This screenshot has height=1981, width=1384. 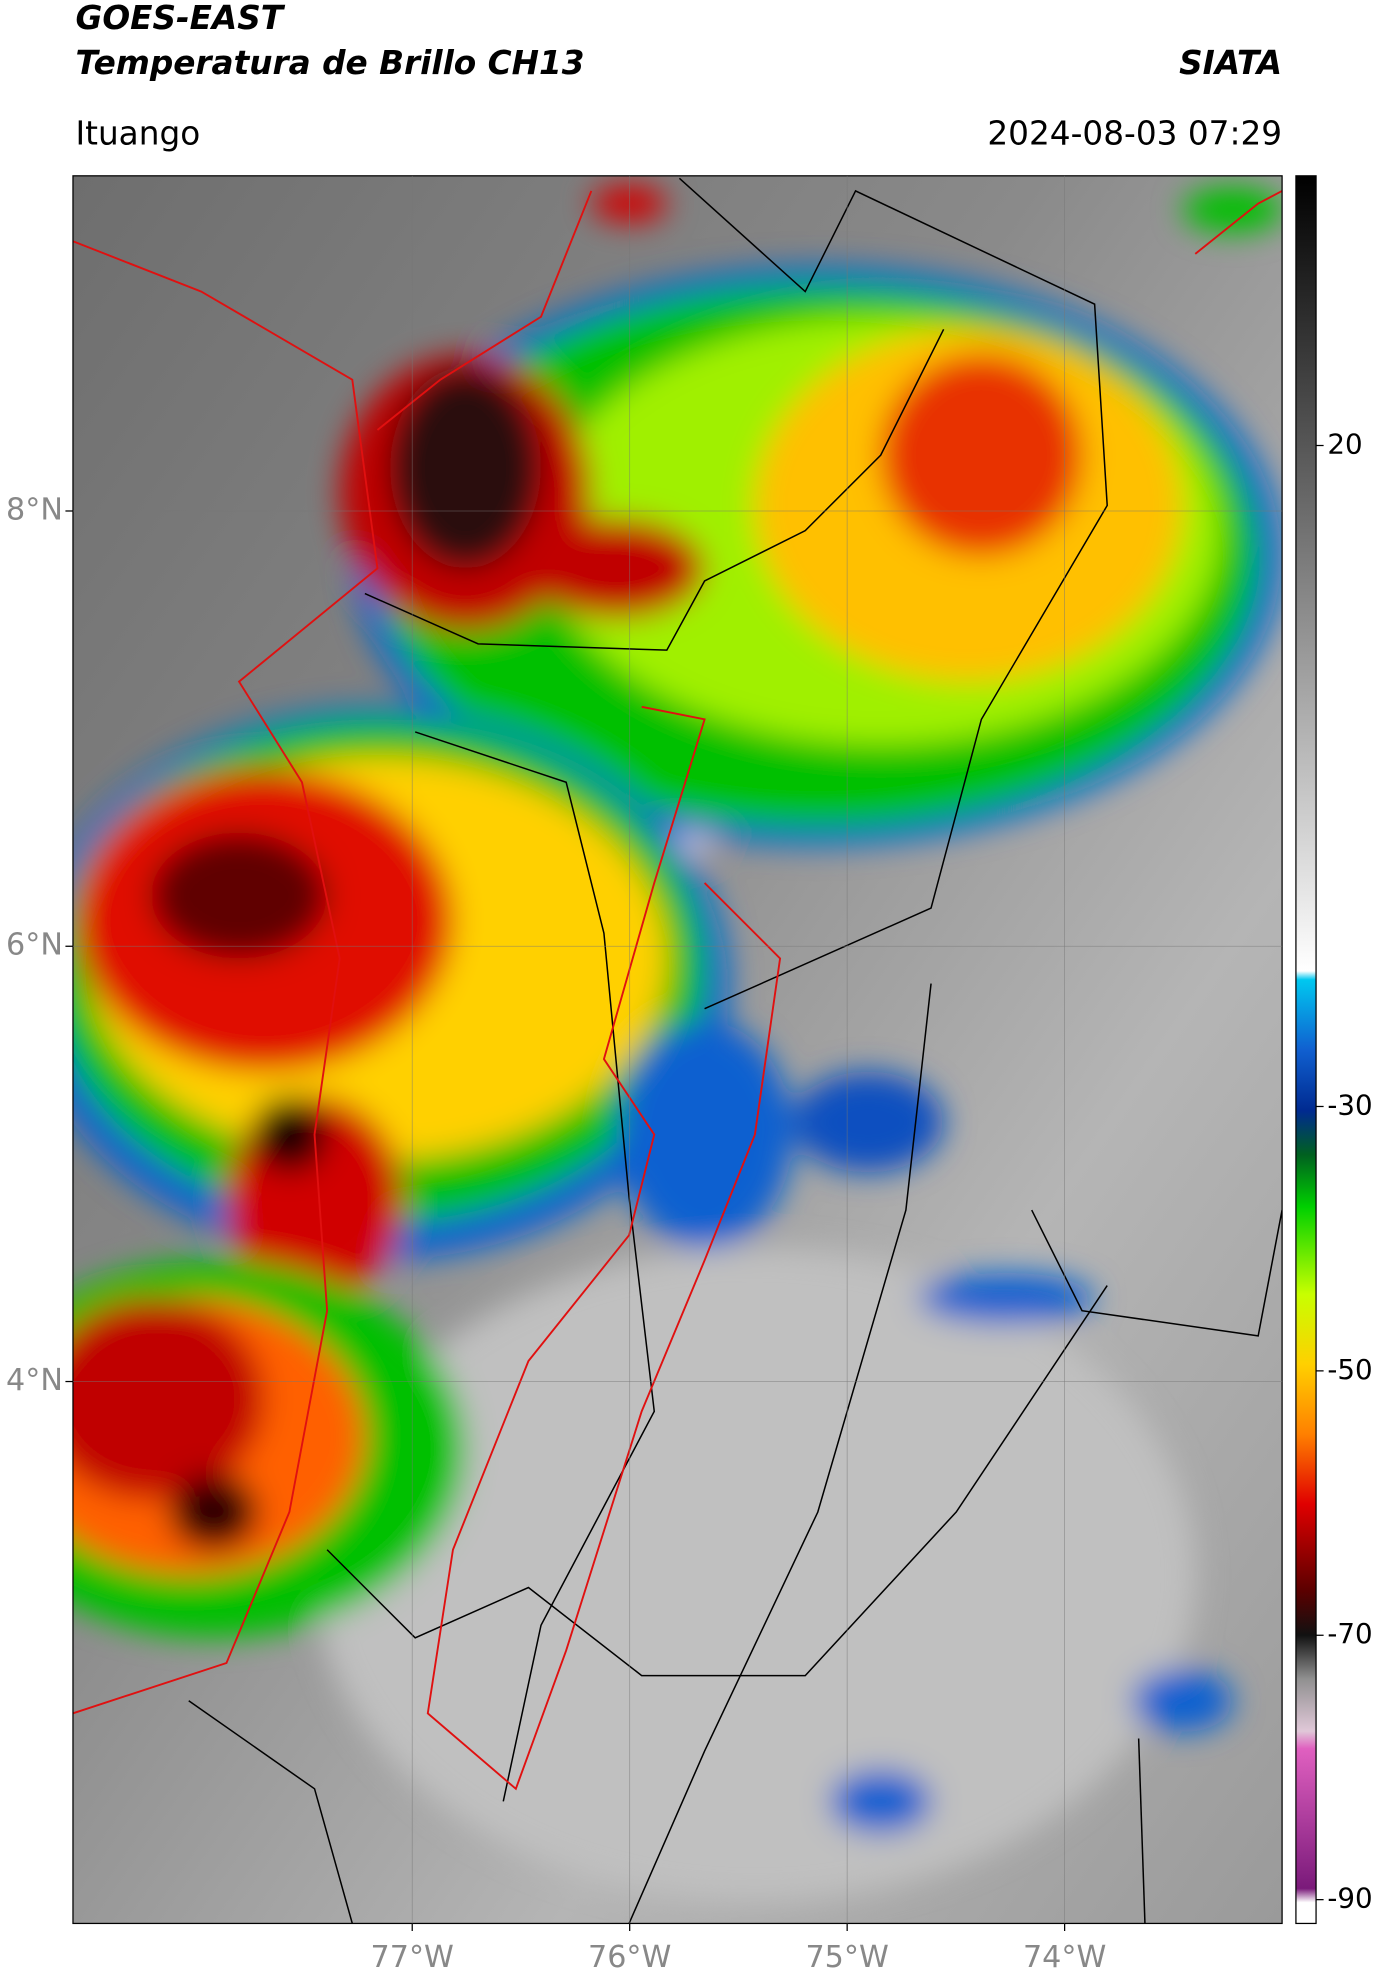 I want to click on datetime: 2024-08-03 07:29, so click(x=1134, y=134).